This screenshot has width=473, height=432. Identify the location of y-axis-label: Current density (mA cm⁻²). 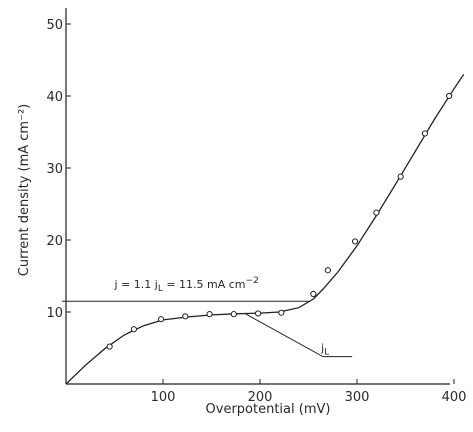
(24, 190).